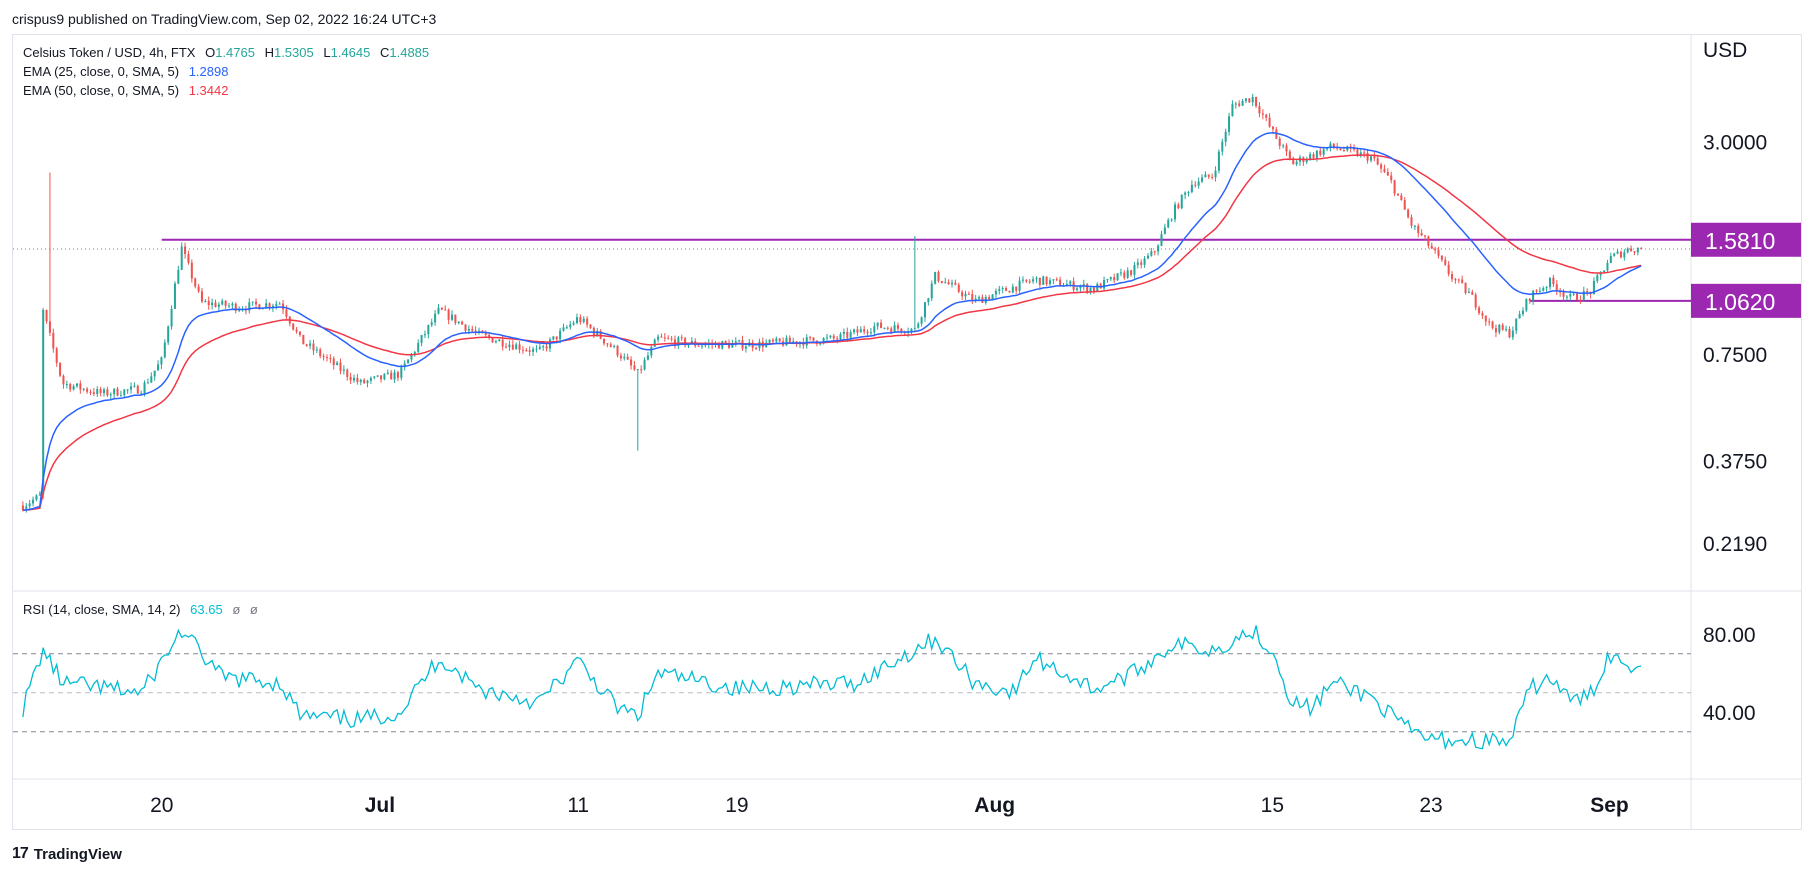 The image size is (1814, 876). Describe the element at coordinates (20, 853) in the screenshot. I see `tradingview-logo-icon: 17` at that location.